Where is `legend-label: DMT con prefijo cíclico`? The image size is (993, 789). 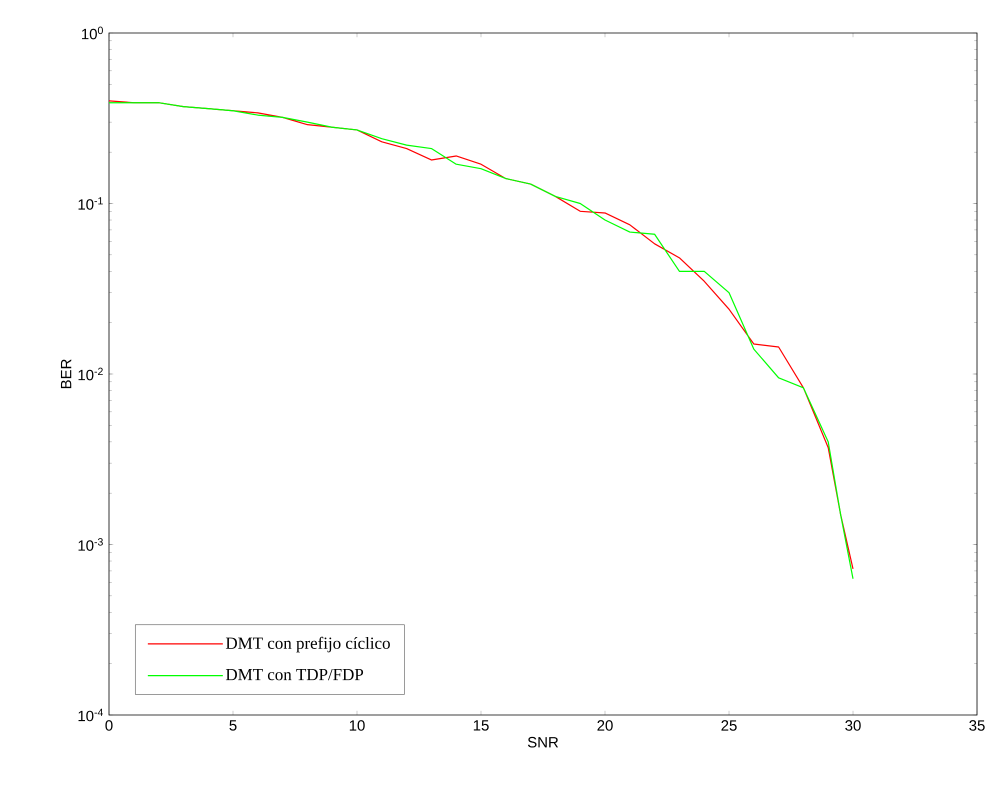 legend-label: DMT con prefijo cíclico is located at coordinates (308, 644).